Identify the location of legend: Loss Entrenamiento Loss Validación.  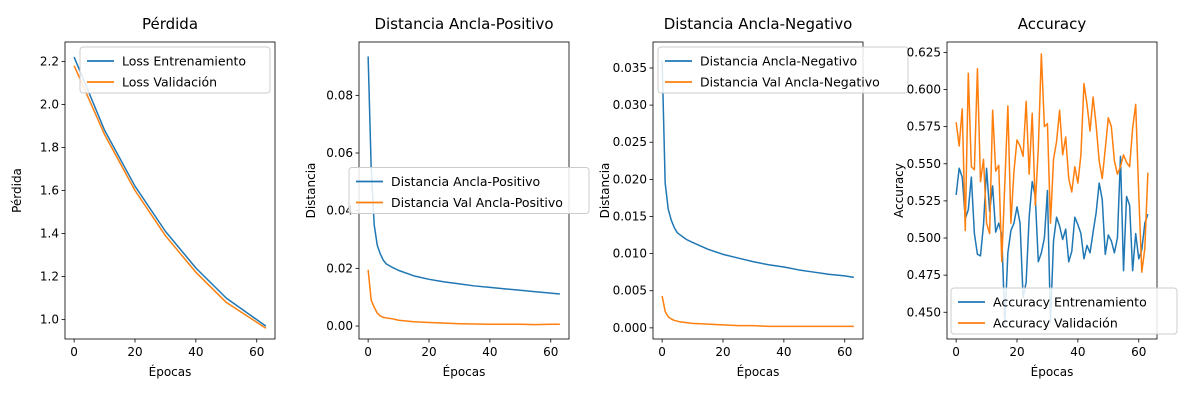
(175, 70).